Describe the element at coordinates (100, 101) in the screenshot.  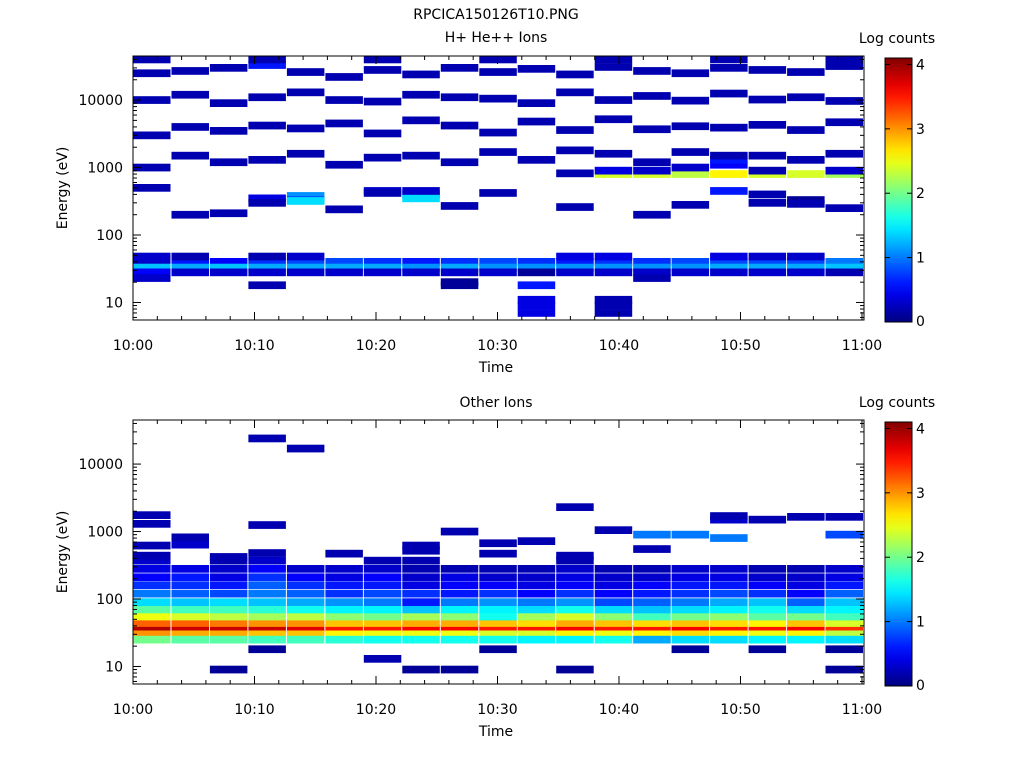
I see `y-tick-label: 10000` at that location.